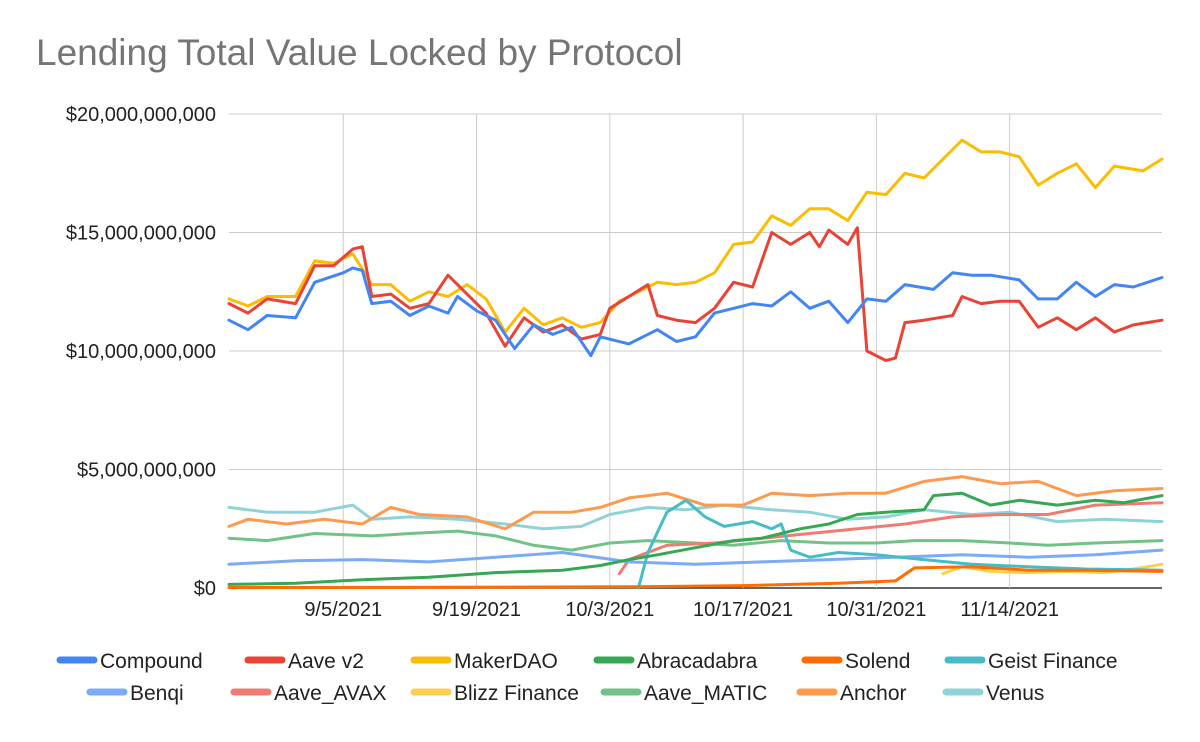 Image resolution: width=1200 pixels, height=742 pixels. I want to click on series-line-benqi, so click(695, 557).